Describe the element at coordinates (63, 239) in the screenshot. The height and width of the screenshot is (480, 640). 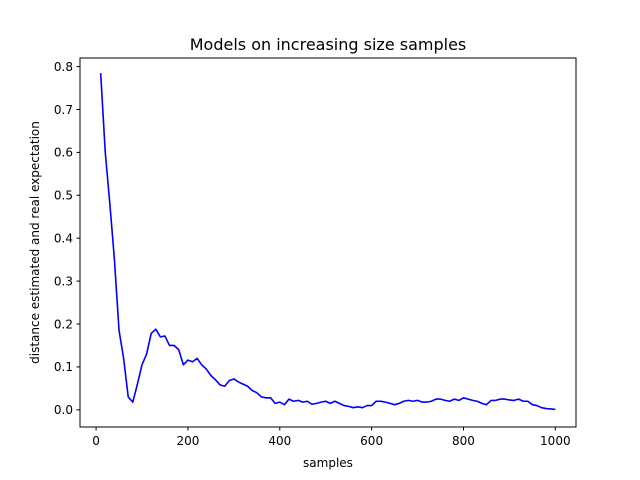
I see `y-tick-label: 0.4` at that location.